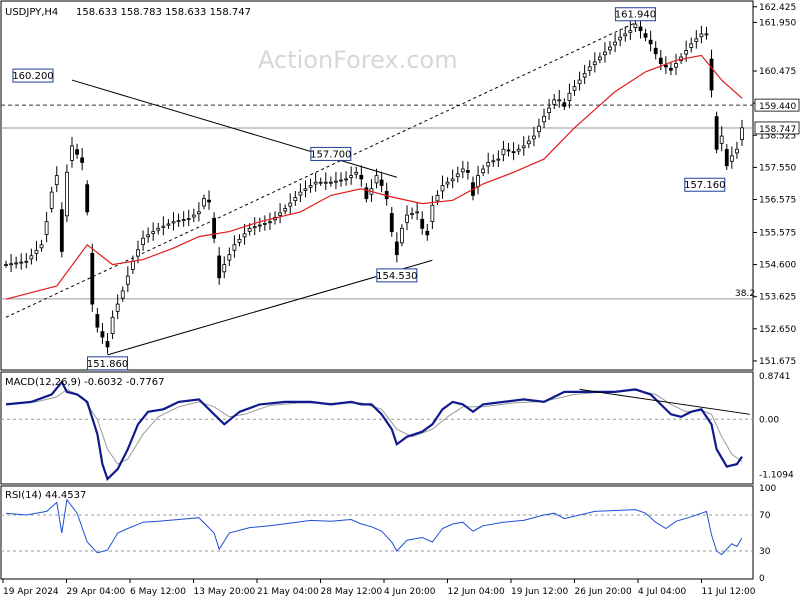  I want to click on rsi-tick-label: 70, so click(765, 516).